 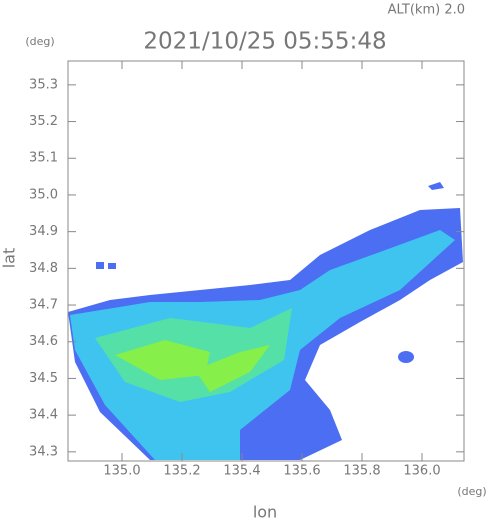 I want to click on y-tick-label: 34.5, so click(x=43, y=378).